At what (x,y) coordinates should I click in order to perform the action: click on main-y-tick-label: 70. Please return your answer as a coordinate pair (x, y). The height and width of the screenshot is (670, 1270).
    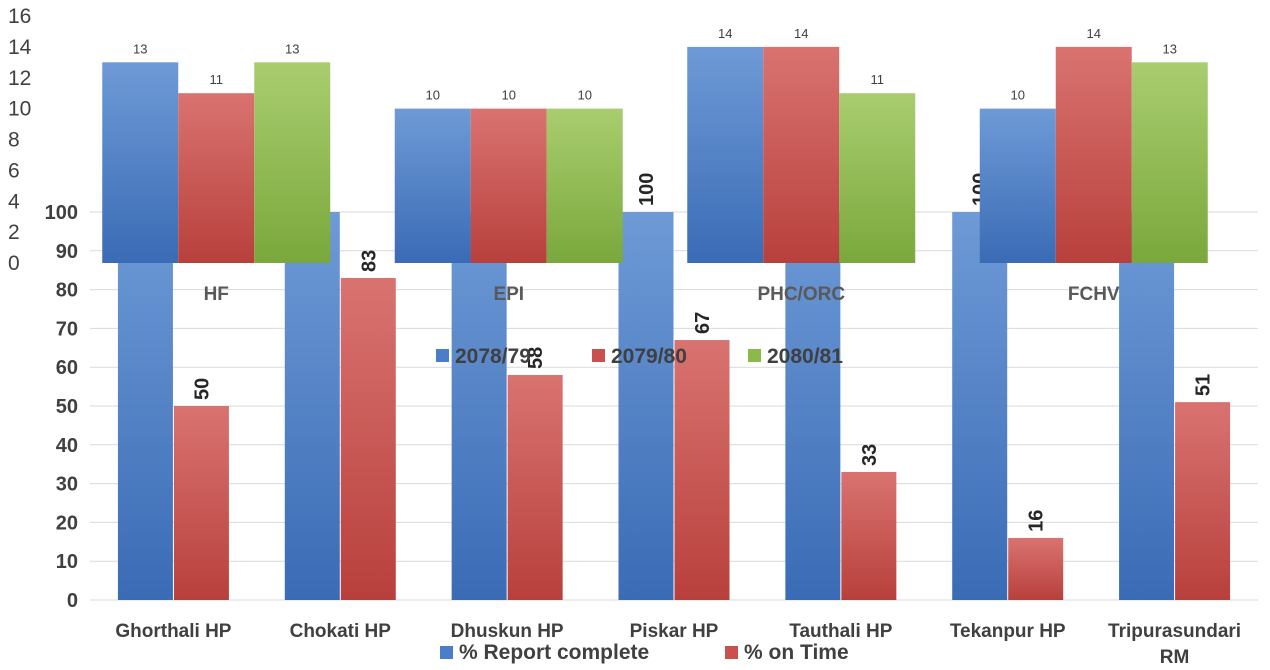
    Looking at the image, I should click on (67, 329).